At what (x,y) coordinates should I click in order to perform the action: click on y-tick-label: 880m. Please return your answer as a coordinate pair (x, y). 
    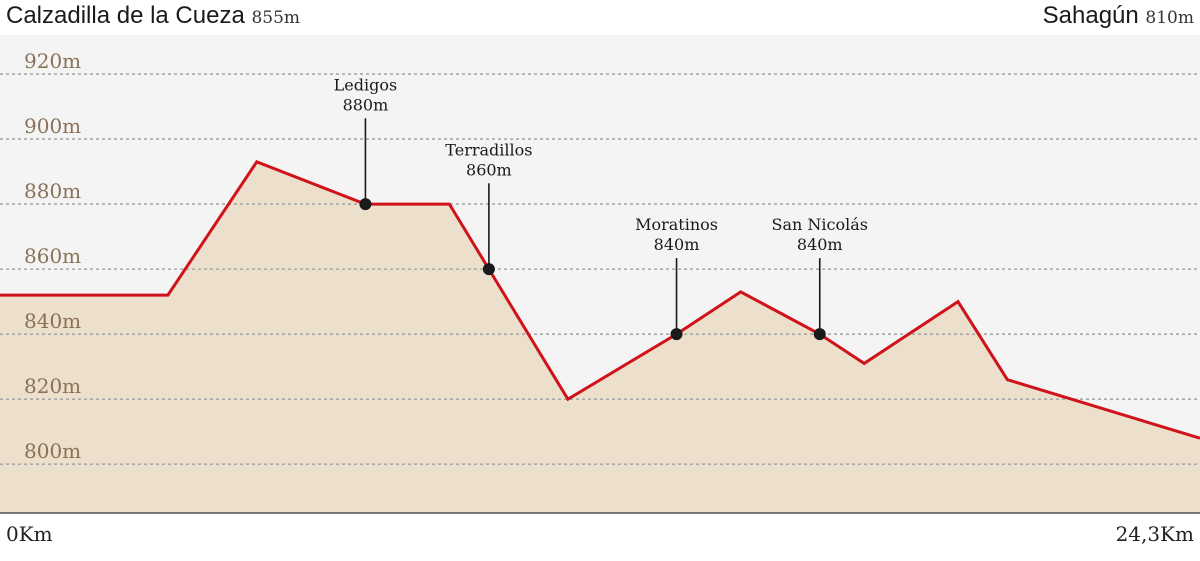
    Looking at the image, I should click on (52, 191).